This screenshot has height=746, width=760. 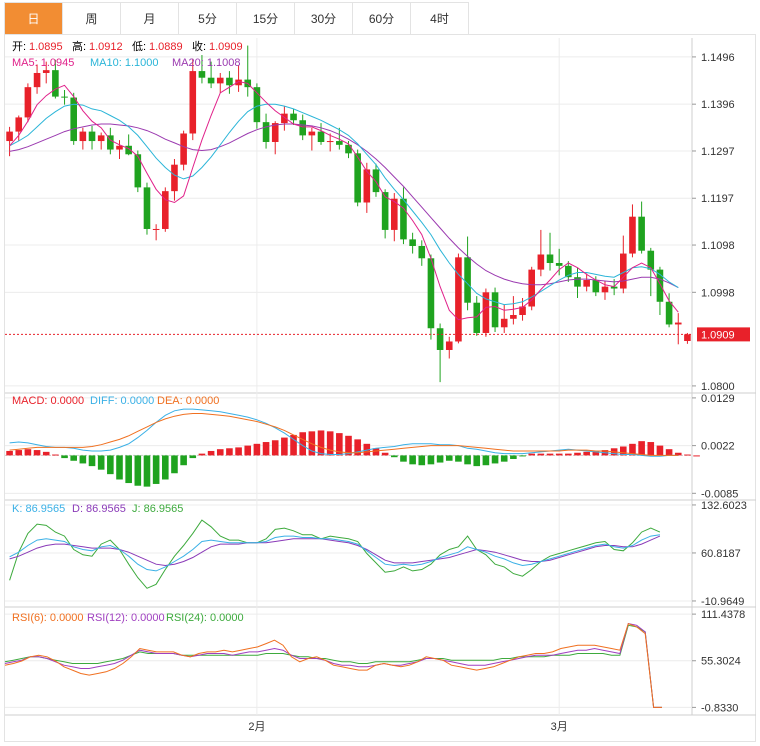 What do you see at coordinates (92, 19) in the screenshot?
I see `tab-week: 周` at bounding box center [92, 19].